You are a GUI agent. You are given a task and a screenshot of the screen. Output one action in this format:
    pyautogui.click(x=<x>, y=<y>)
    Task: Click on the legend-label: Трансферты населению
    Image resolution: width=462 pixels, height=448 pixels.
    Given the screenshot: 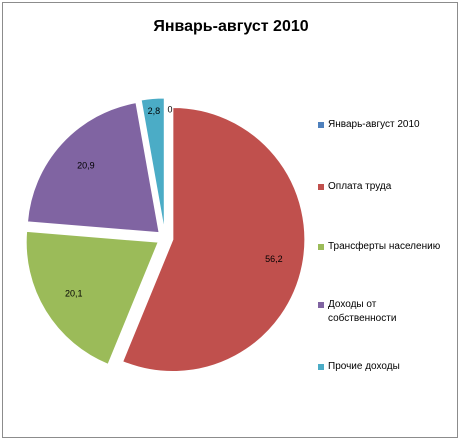 What is the action you would take?
    pyautogui.click(x=384, y=246)
    